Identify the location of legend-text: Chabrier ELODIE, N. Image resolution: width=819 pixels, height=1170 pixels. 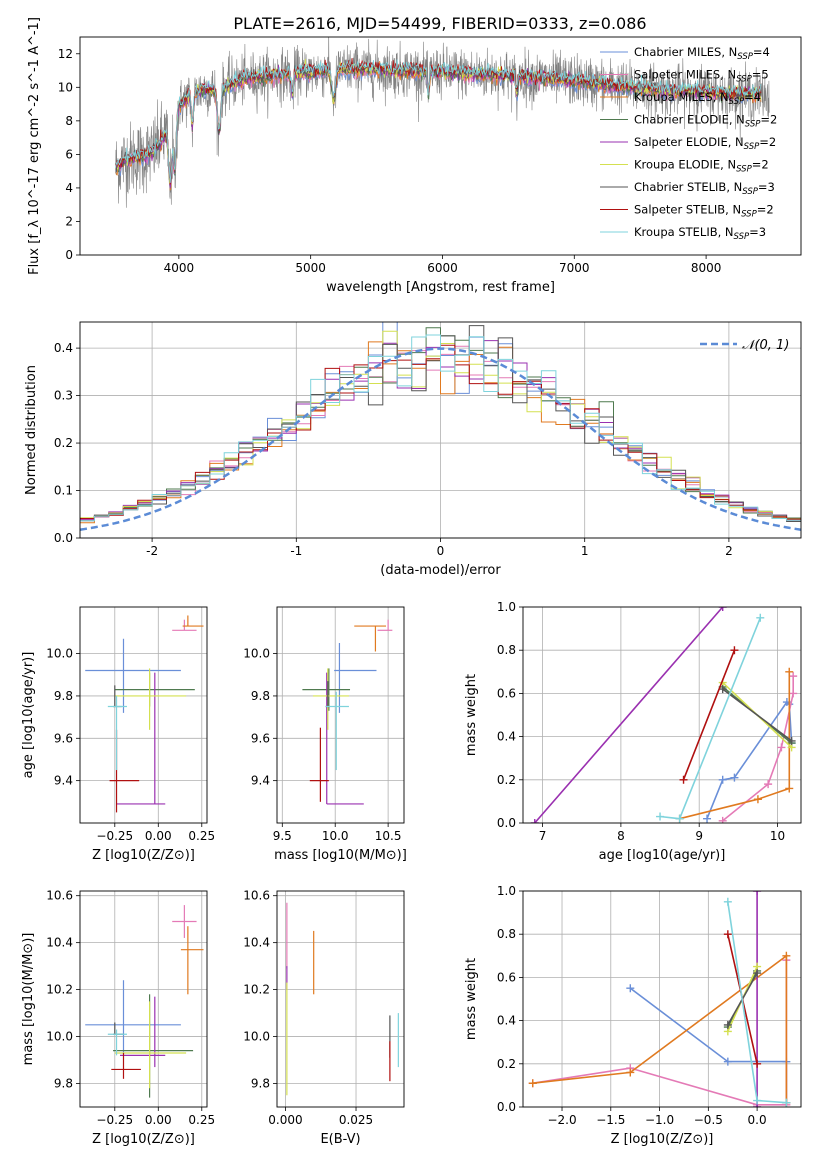
(689, 120).